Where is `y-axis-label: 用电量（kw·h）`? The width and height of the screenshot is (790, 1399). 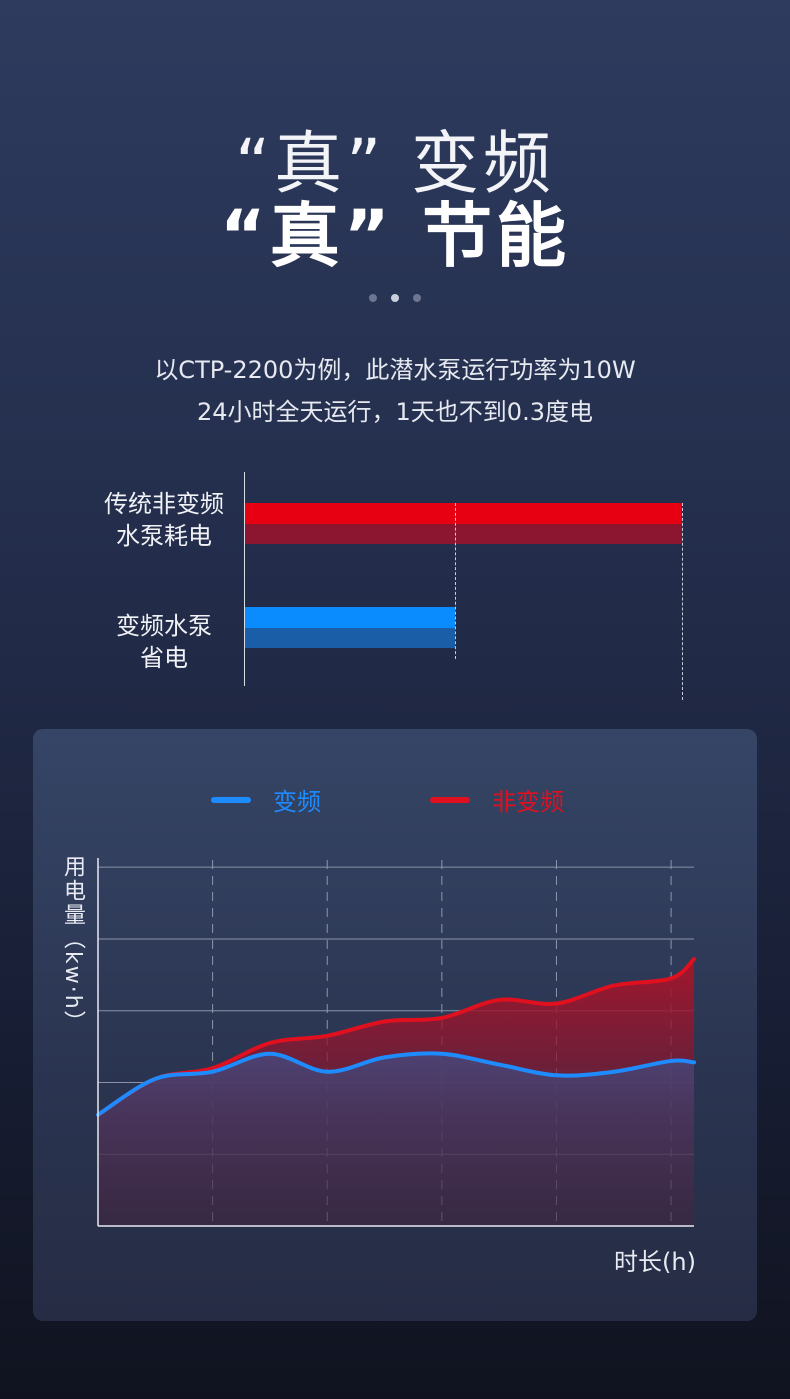 y-axis-label: 用电量（kw·h） is located at coordinates (72, 945).